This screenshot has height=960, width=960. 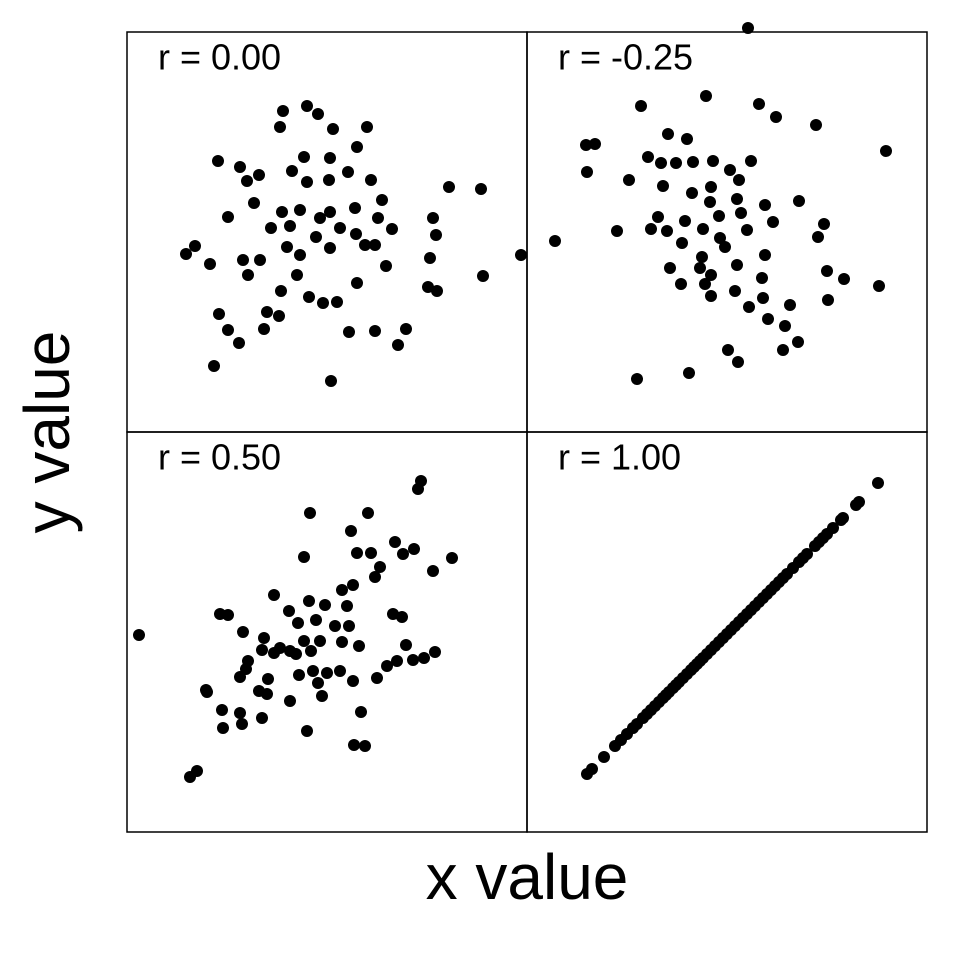 What do you see at coordinates (527, 877) in the screenshot?
I see `x-axis-label: x value` at bounding box center [527, 877].